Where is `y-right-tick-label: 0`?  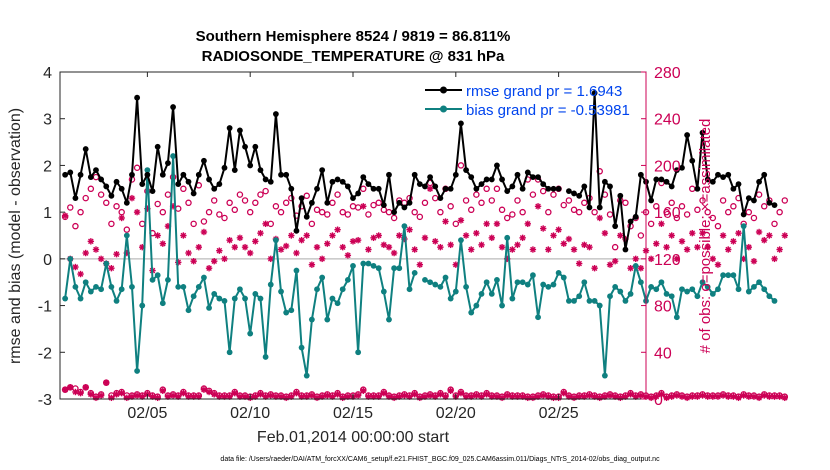 y-right-tick-label: 0 is located at coordinates (658, 400).